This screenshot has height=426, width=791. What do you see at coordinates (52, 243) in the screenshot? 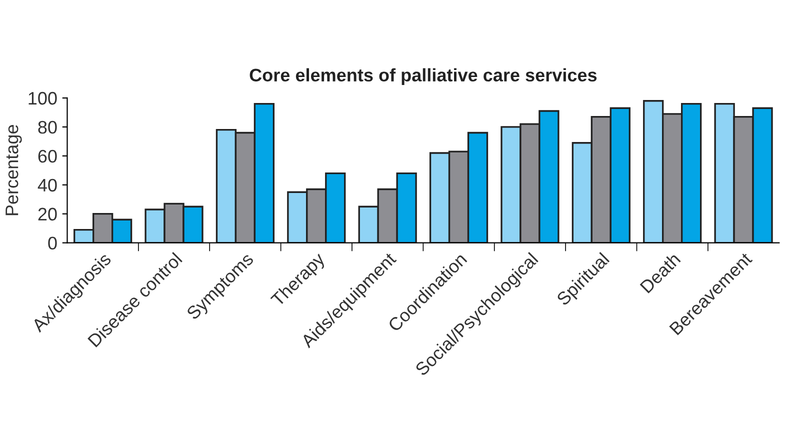
I see `y-tick-label: 0` at bounding box center [52, 243].